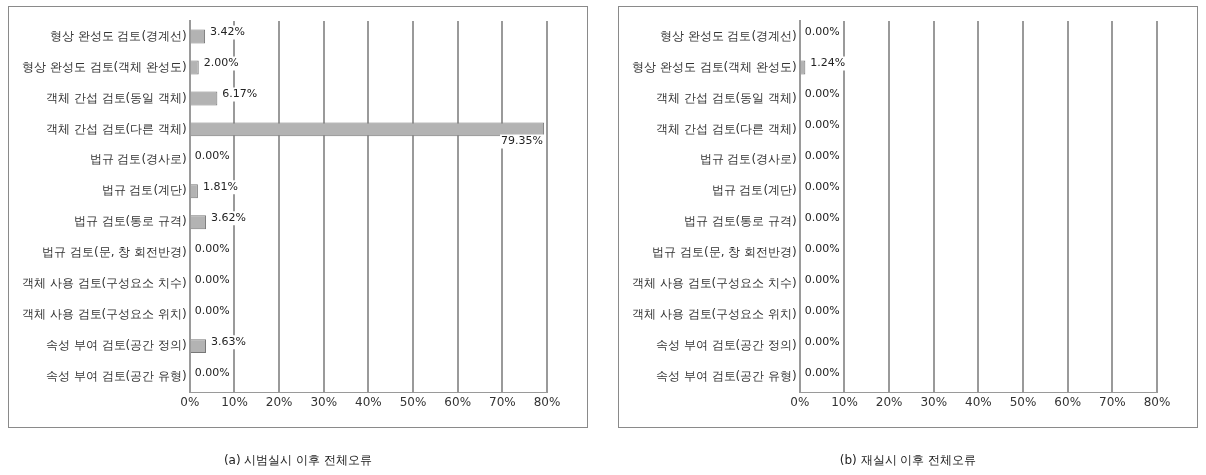 The image size is (1206, 475). I want to click on data-label: 1.24%, so click(828, 63).